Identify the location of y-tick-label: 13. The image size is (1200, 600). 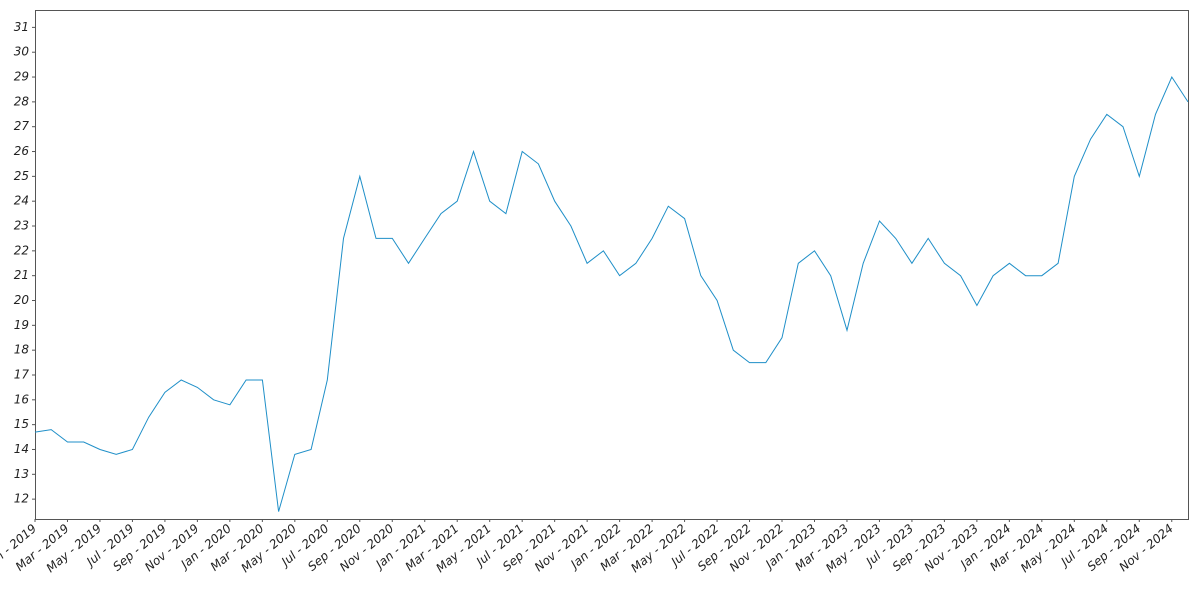
(21, 474).